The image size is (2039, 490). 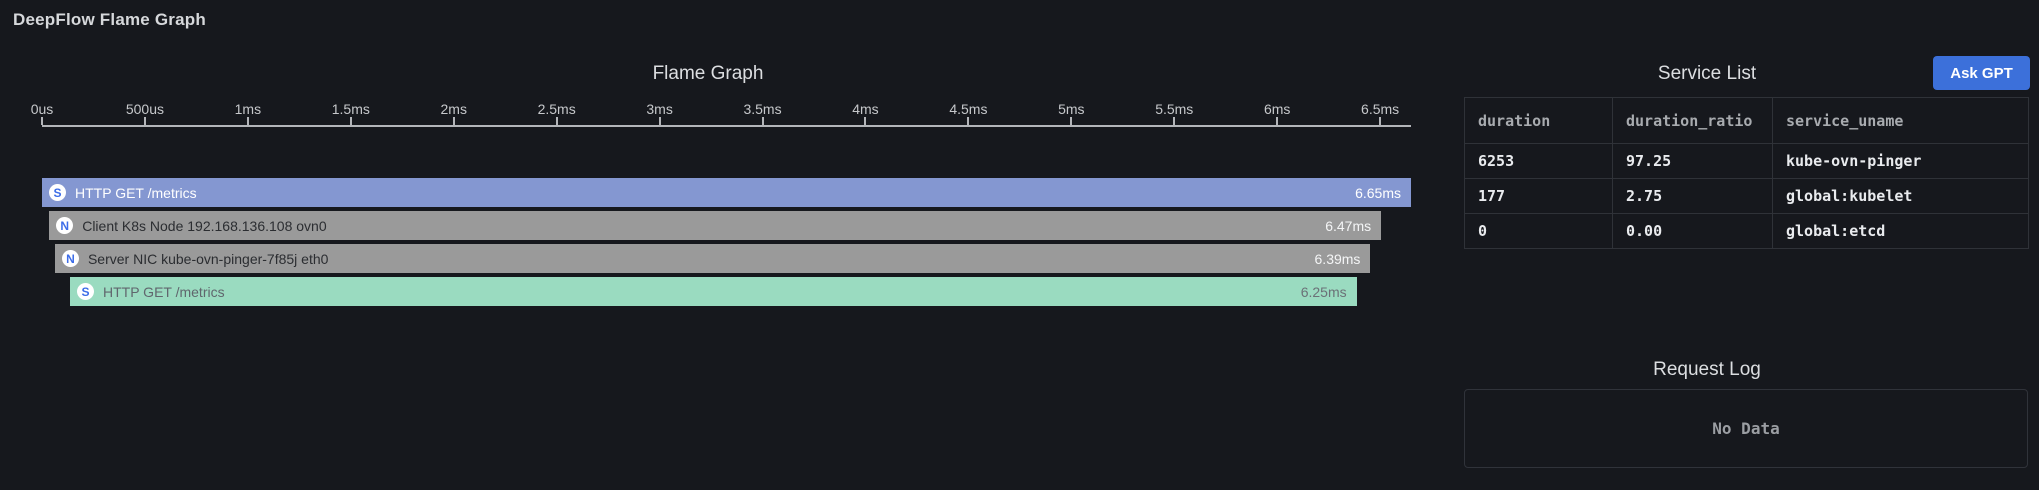 What do you see at coordinates (1538, 120) in the screenshot?
I see `column-header-duration: duration` at bounding box center [1538, 120].